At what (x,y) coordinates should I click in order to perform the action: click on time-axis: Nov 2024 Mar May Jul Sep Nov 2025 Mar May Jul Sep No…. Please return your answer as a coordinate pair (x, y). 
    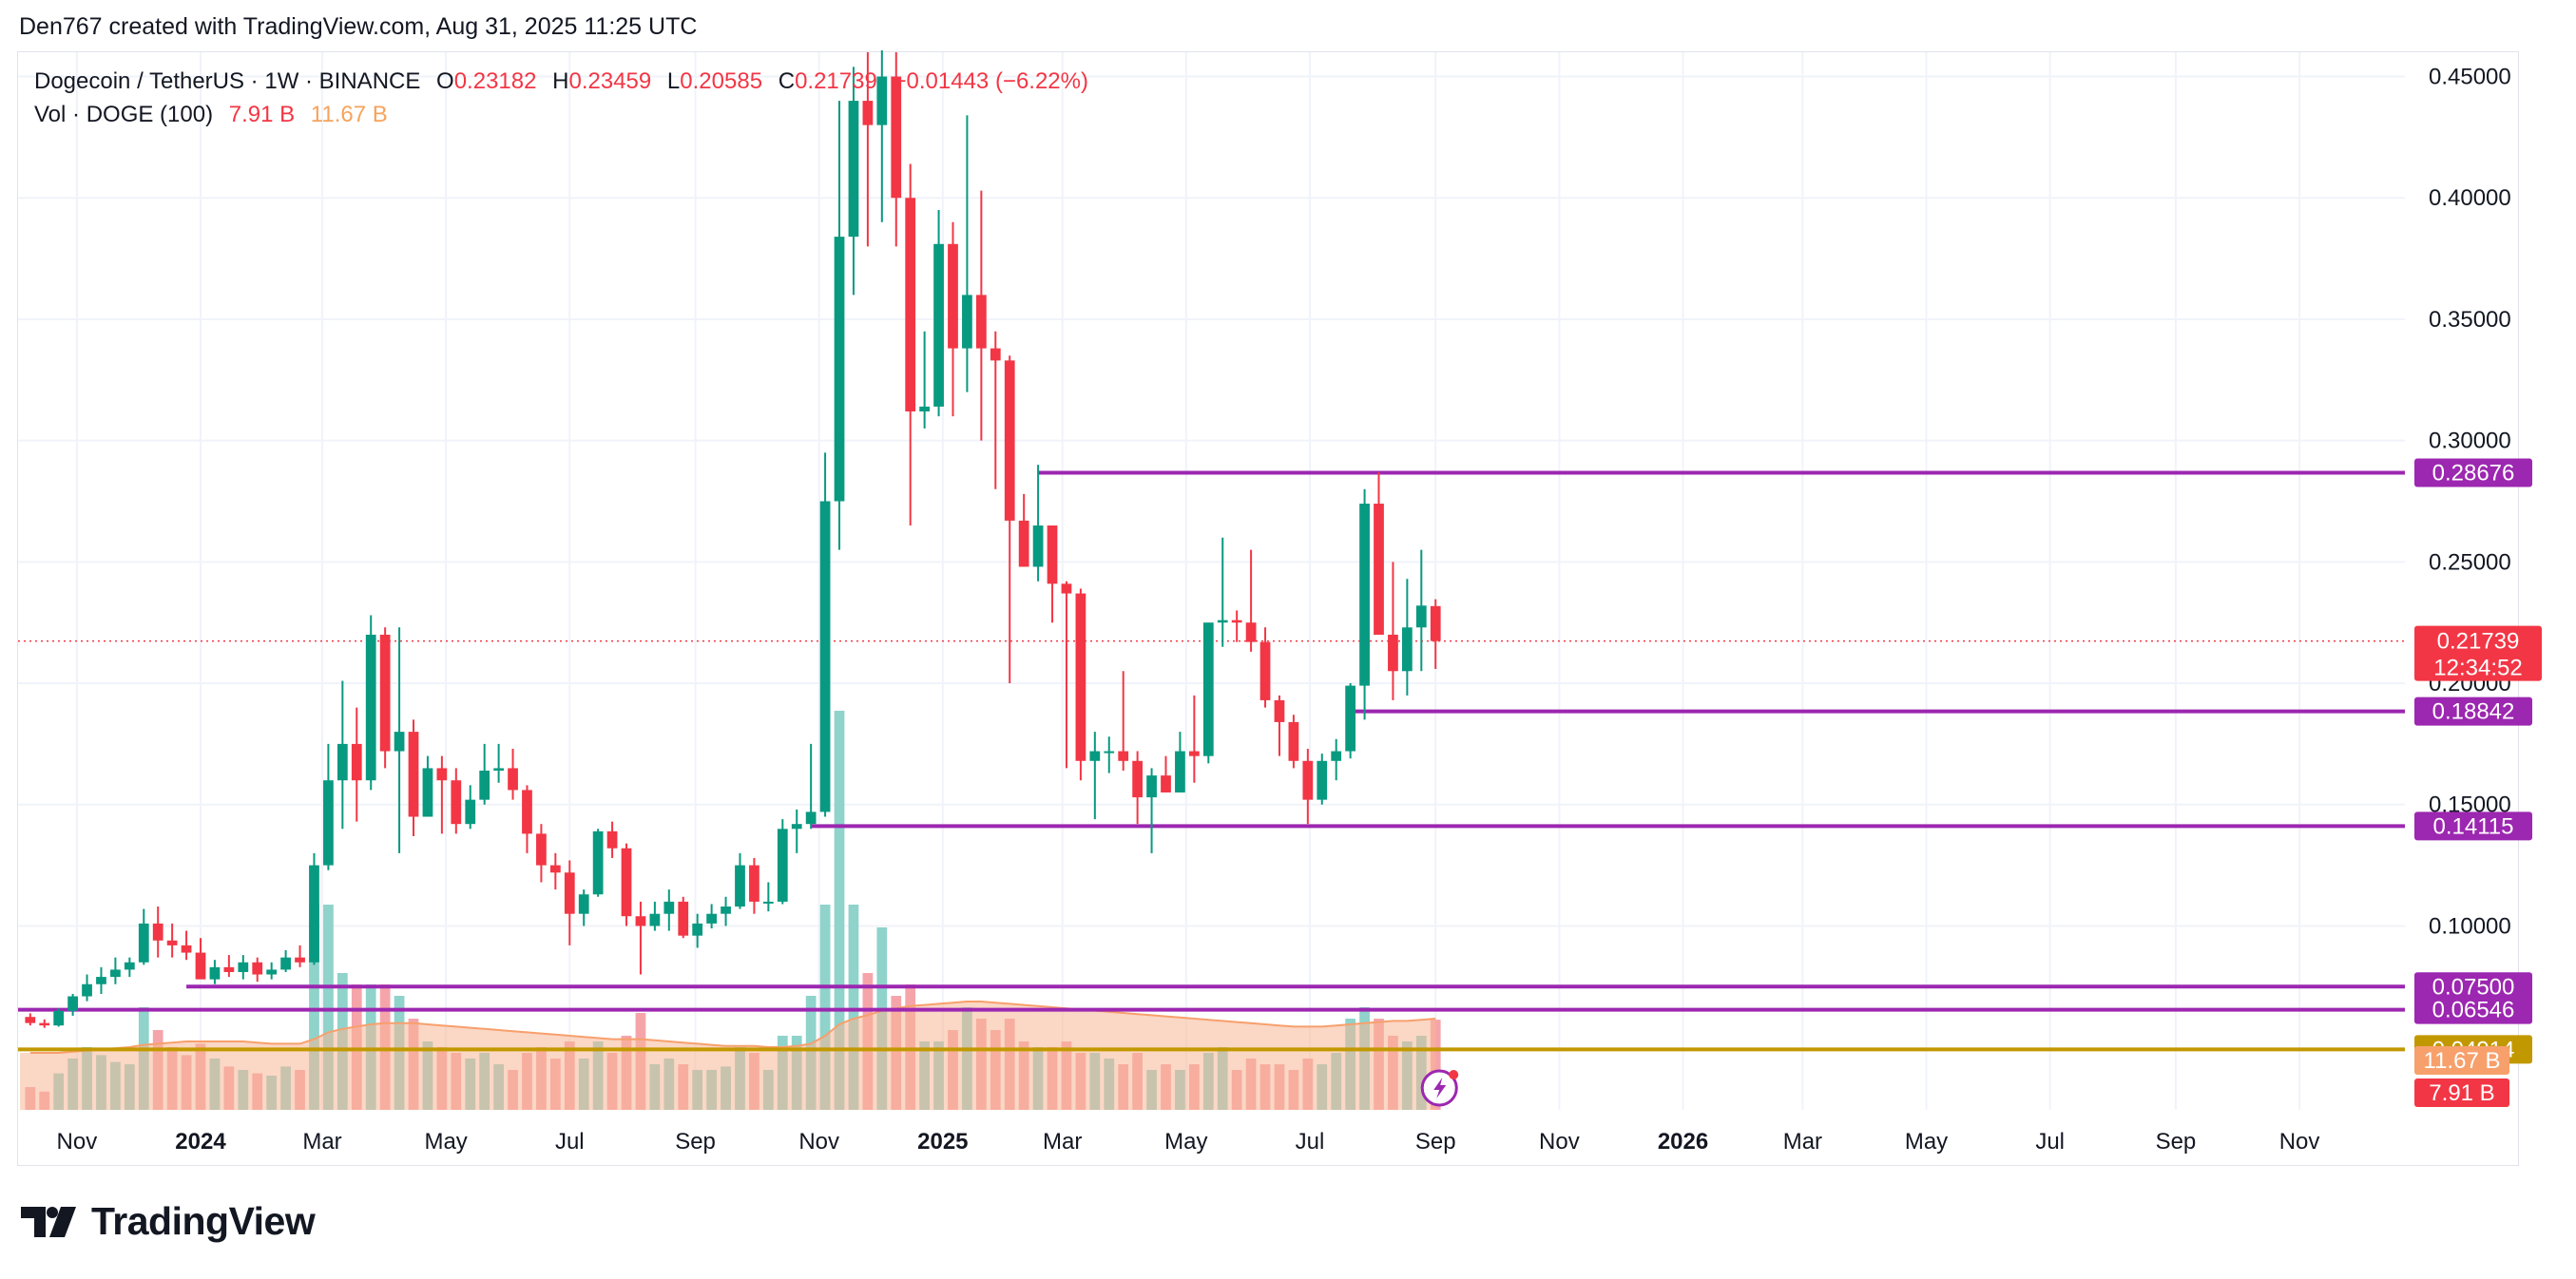
    Looking at the image, I should click on (1188, 1142).